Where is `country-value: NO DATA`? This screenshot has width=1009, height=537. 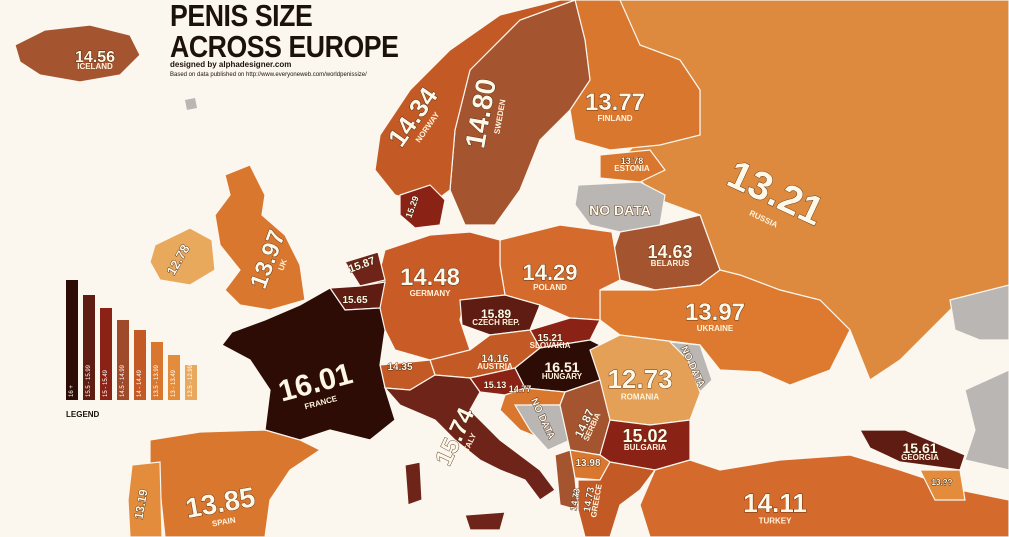 country-value: NO DATA is located at coordinates (620, 210).